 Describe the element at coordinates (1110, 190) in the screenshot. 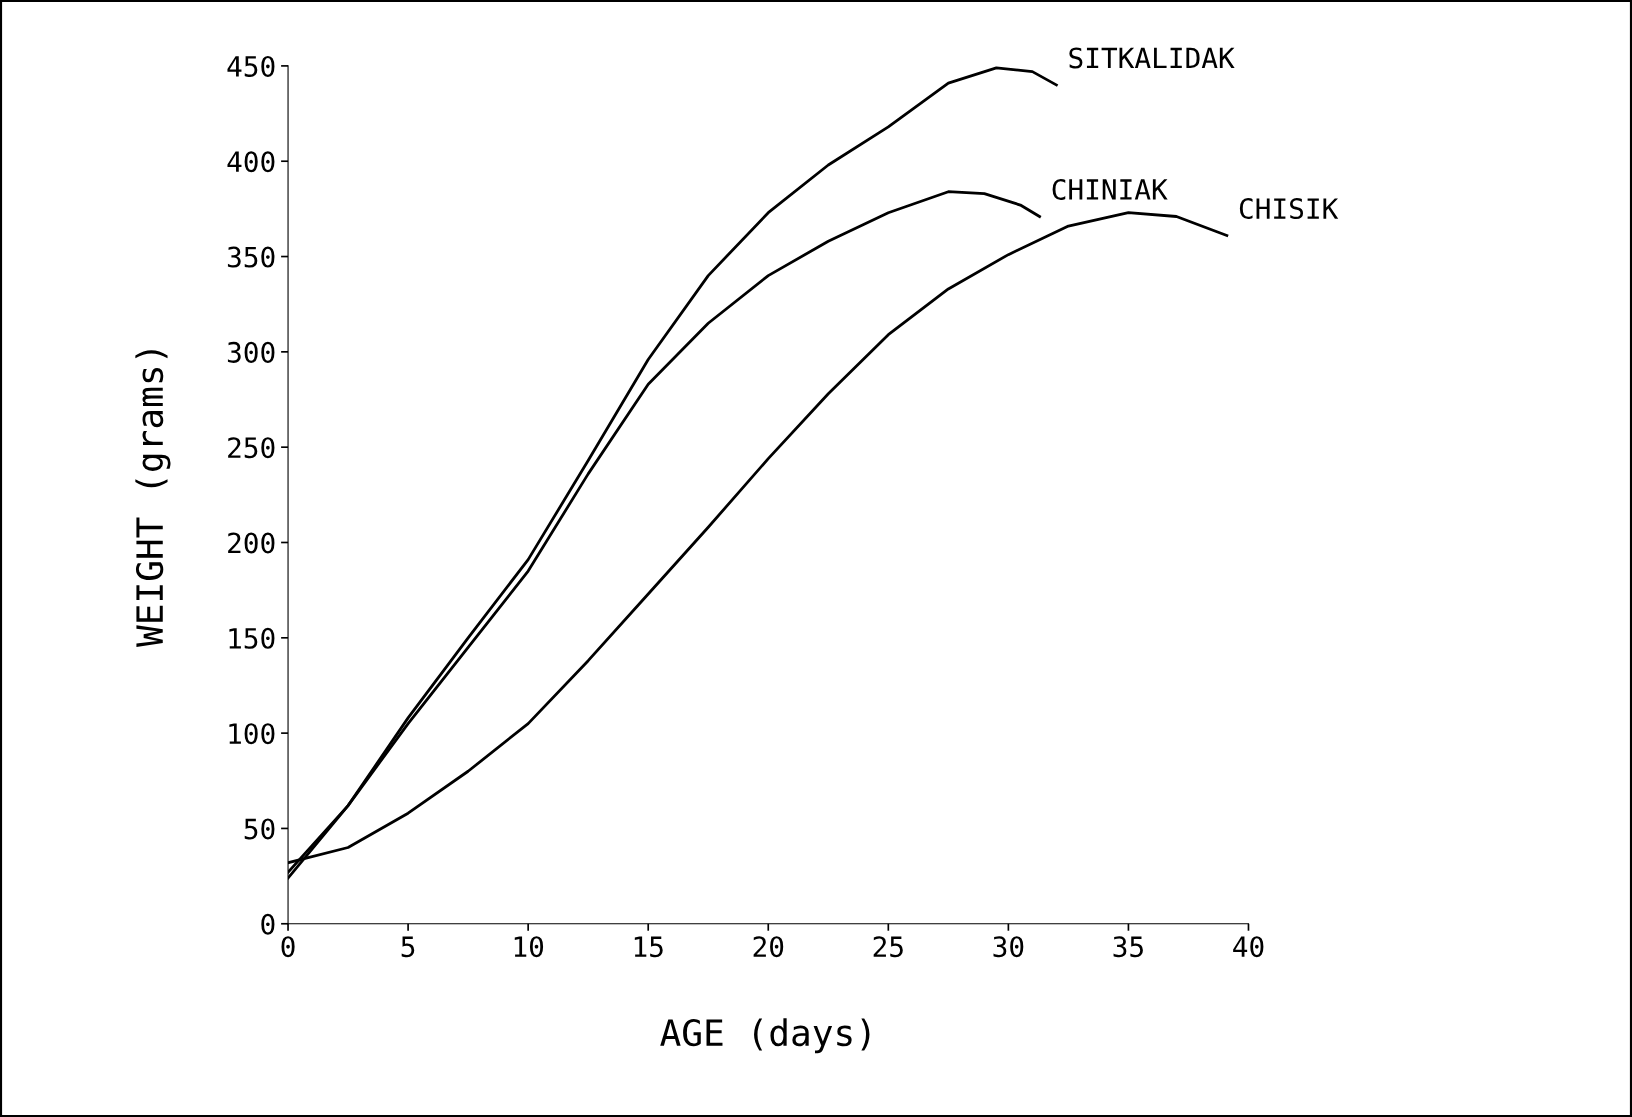

I see `series-label: CHINIAK` at that location.